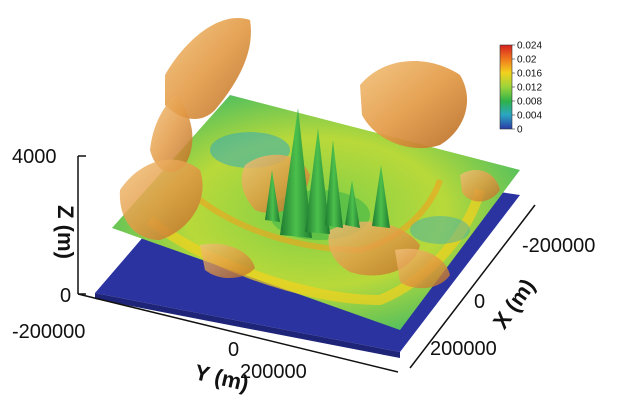  I want to click on y-tick-label: 0, so click(233, 350).